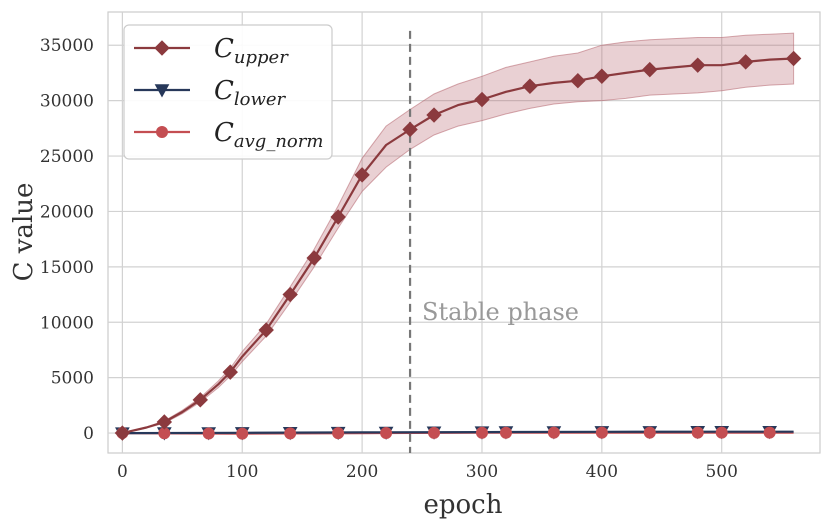 This screenshot has height=529, width=830. I want to click on legend-frame, so click(228, 92).